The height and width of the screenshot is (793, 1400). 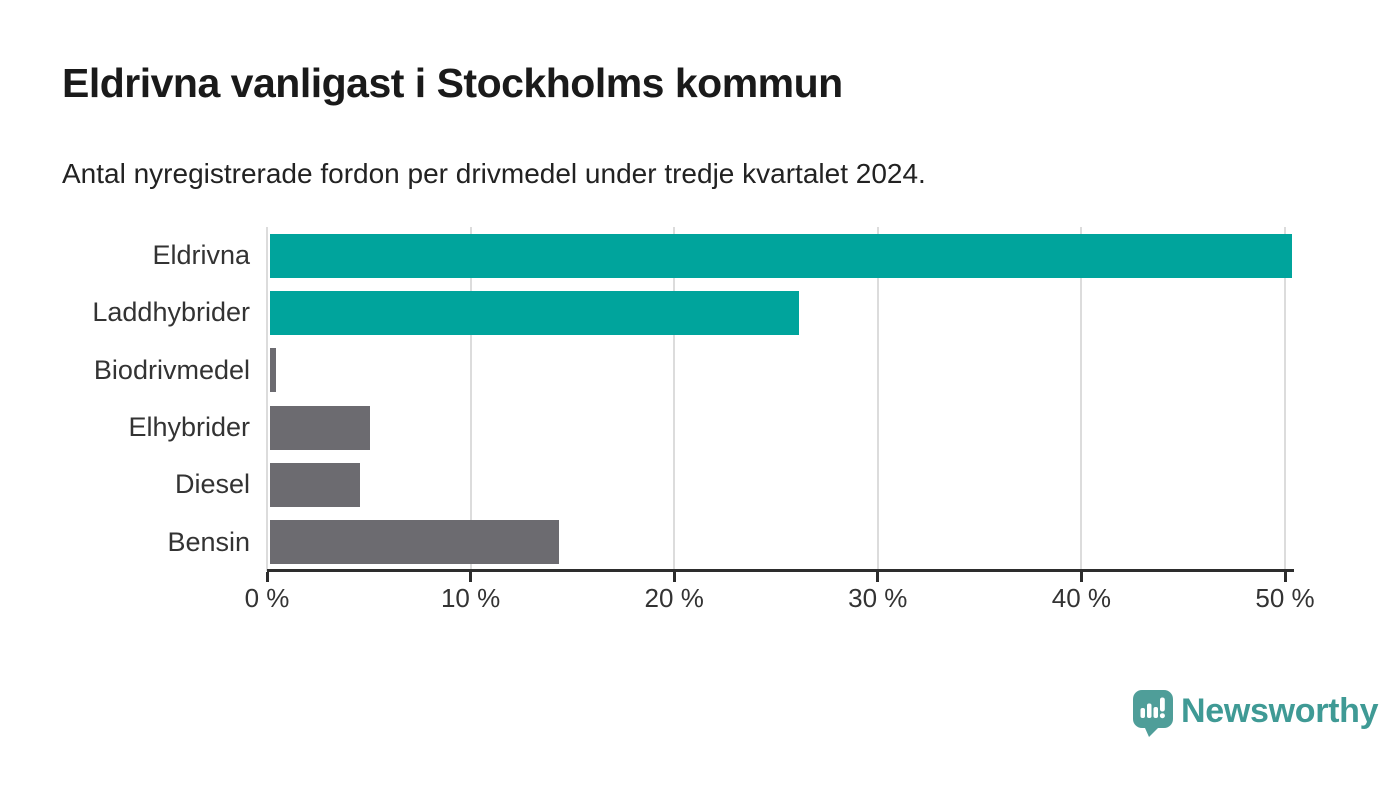 I want to click on x-axis-line, so click(x=780, y=570).